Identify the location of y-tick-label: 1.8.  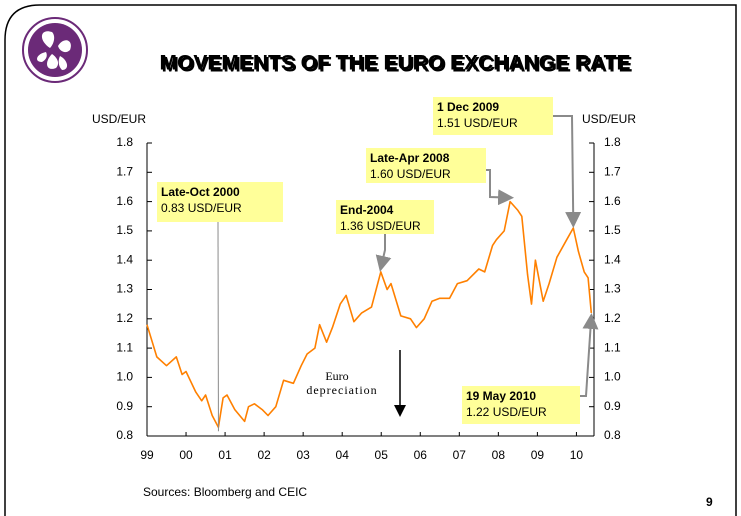
(124, 142).